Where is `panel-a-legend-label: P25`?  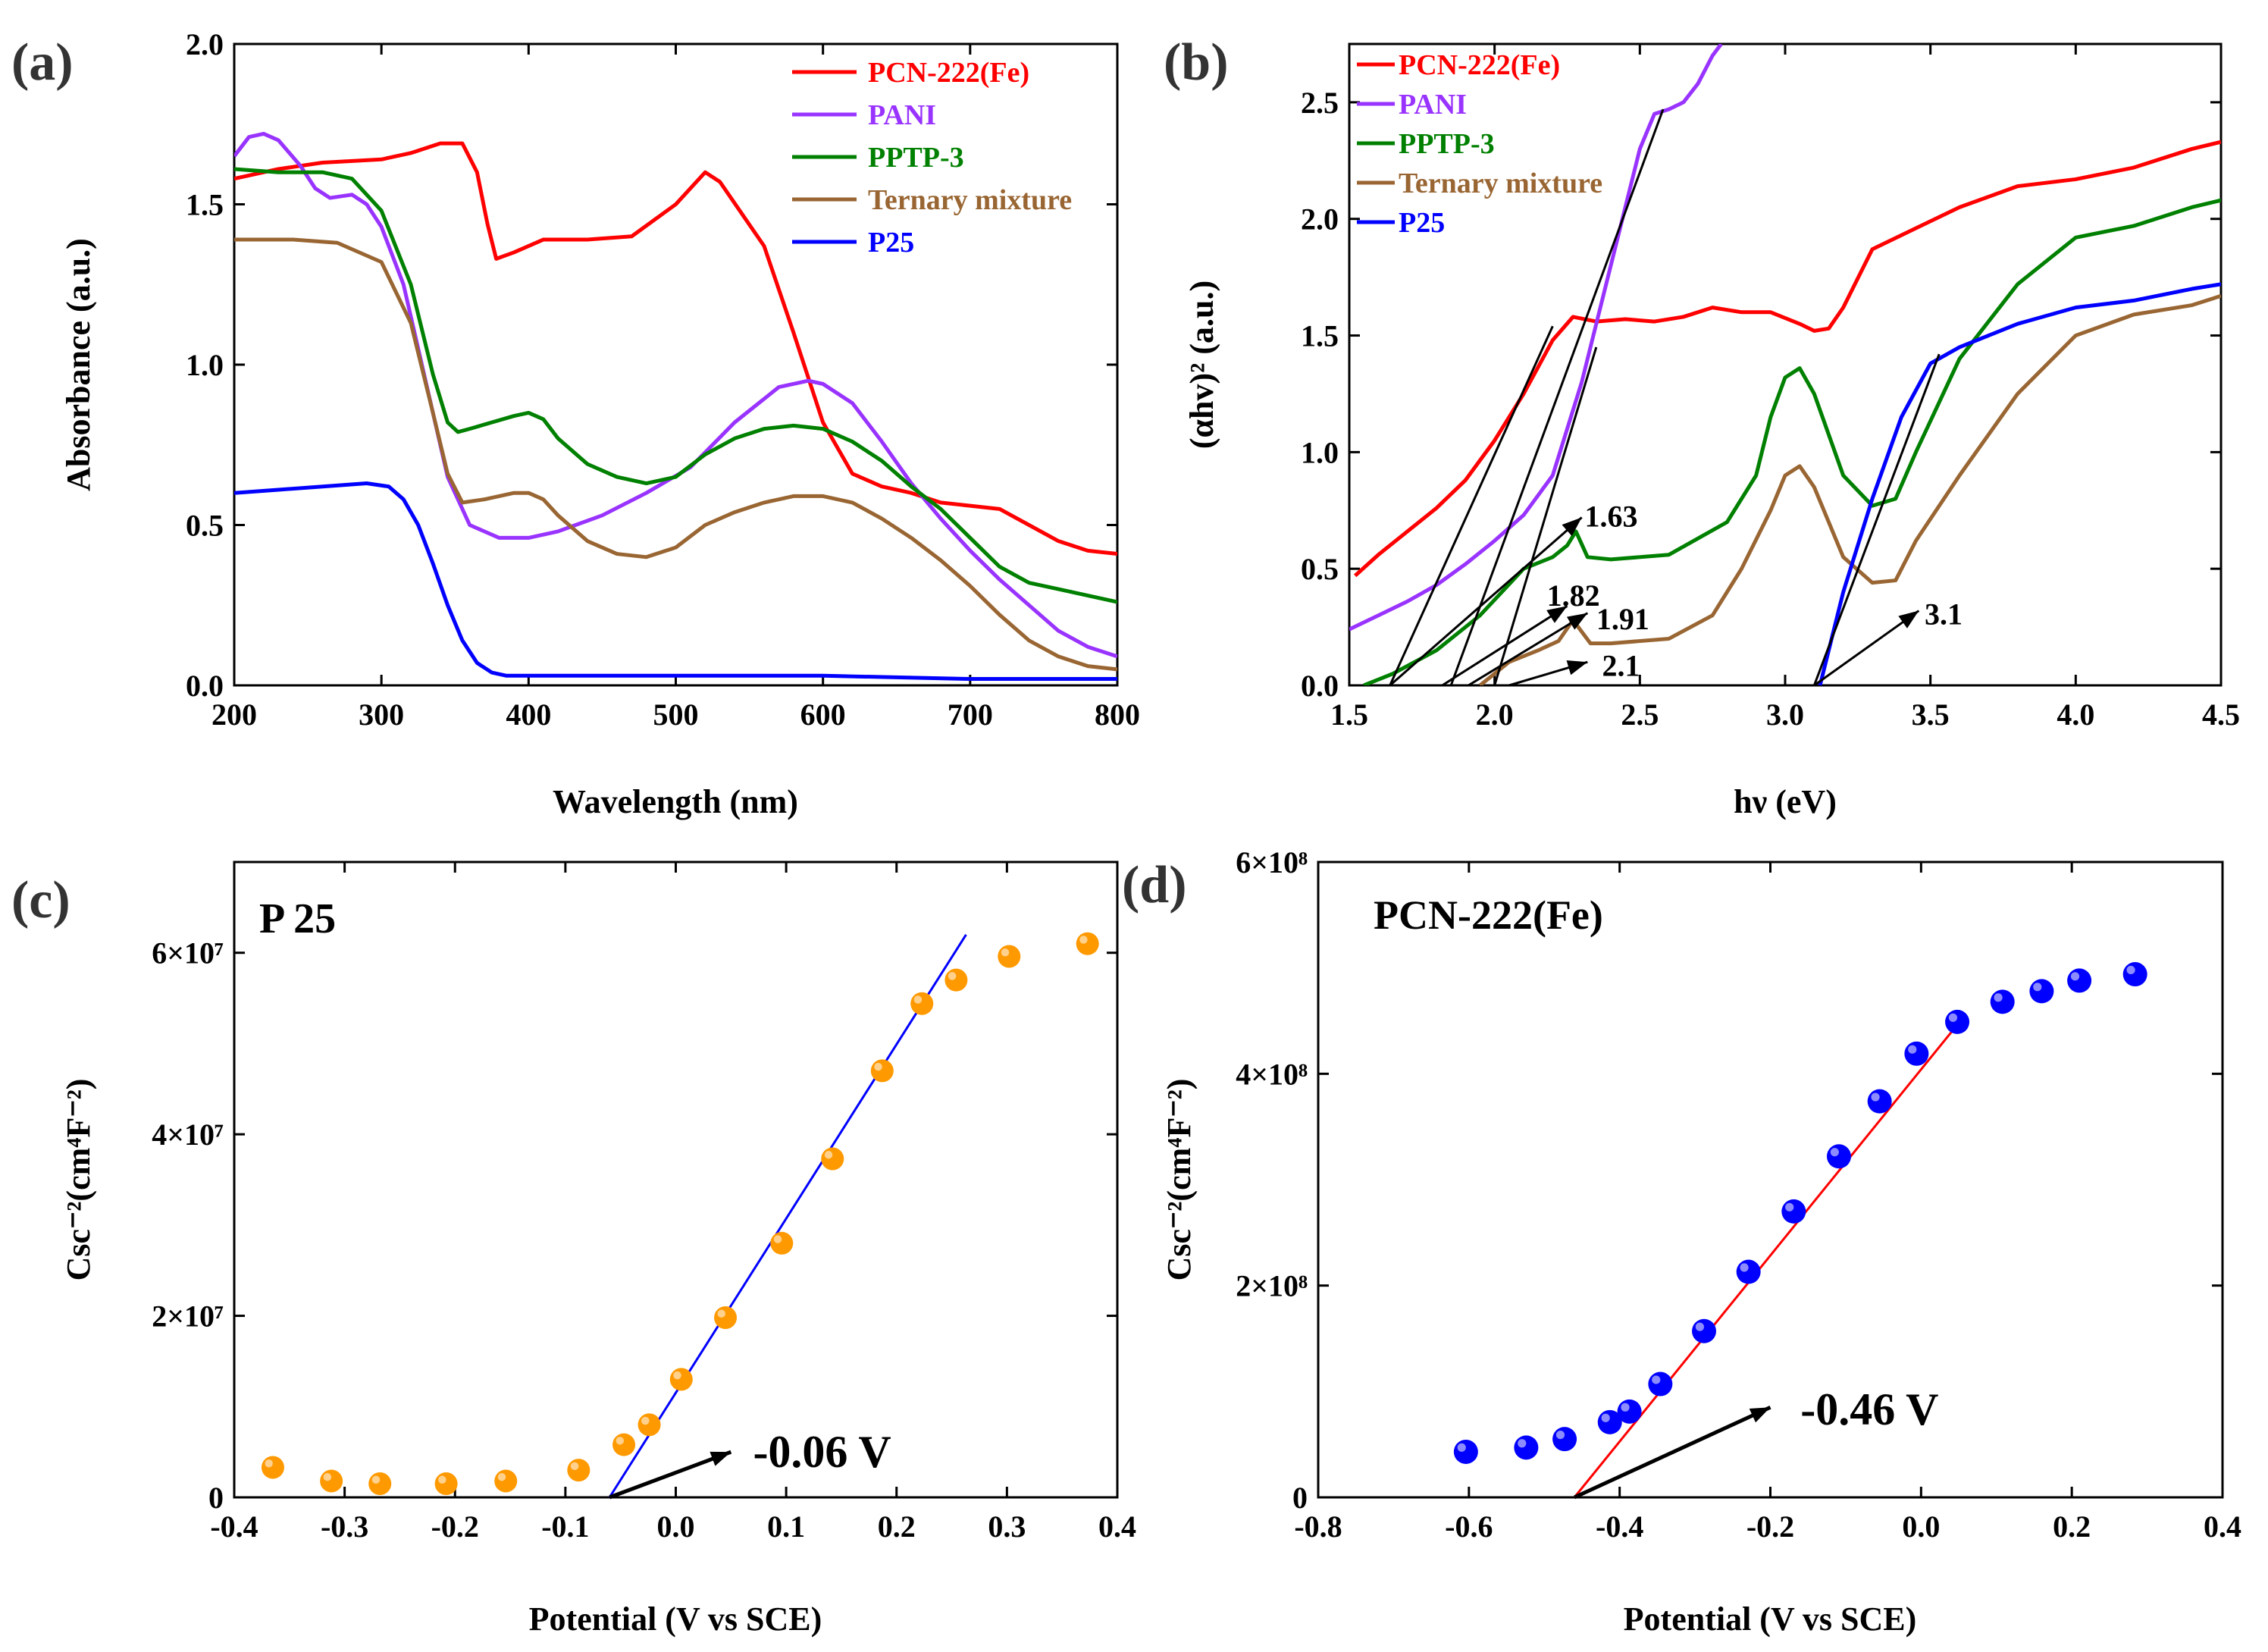 panel-a-legend-label: P25 is located at coordinates (891, 243).